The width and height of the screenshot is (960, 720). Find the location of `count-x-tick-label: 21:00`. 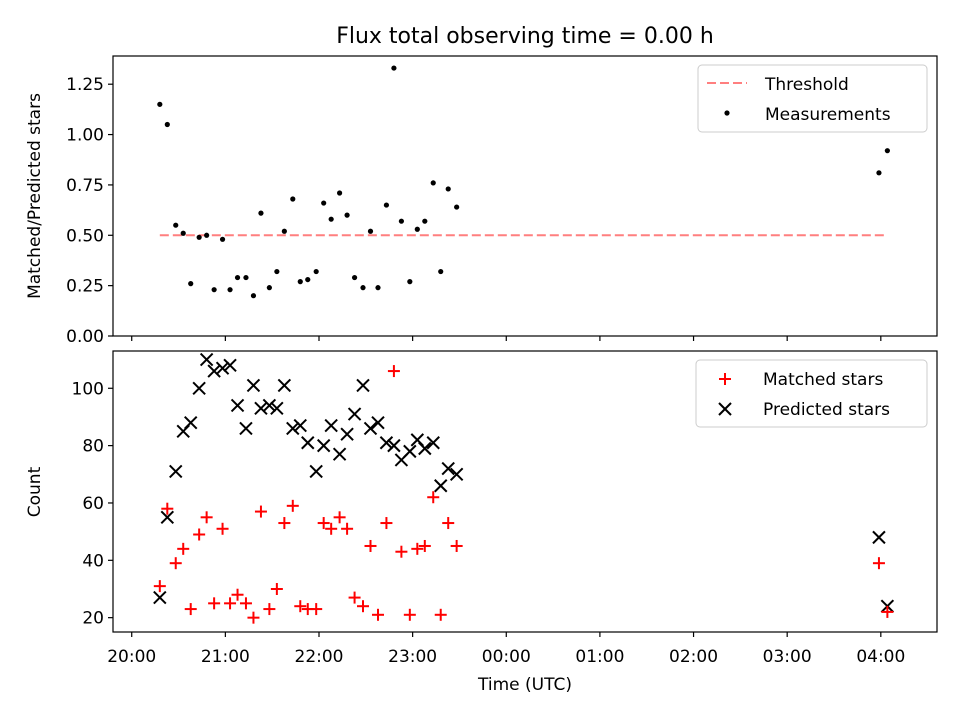

count-x-tick-label: 21:00 is located at coordinates (225, 657).